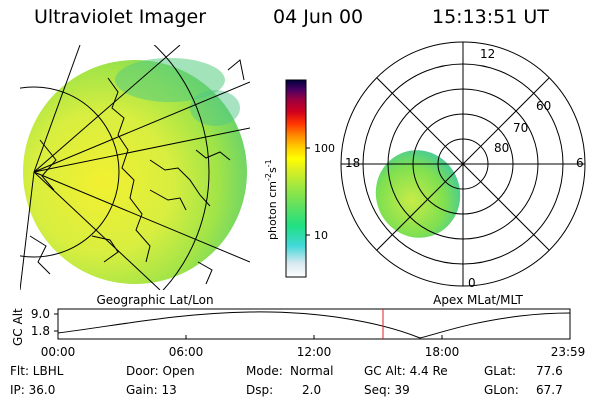 The height and width of the screenshot is (400, 600). What do you see at coordinates (33, 390) in the screenshot?
I see `ip-info: IP: 36.0` at bounding box center [33, 390].